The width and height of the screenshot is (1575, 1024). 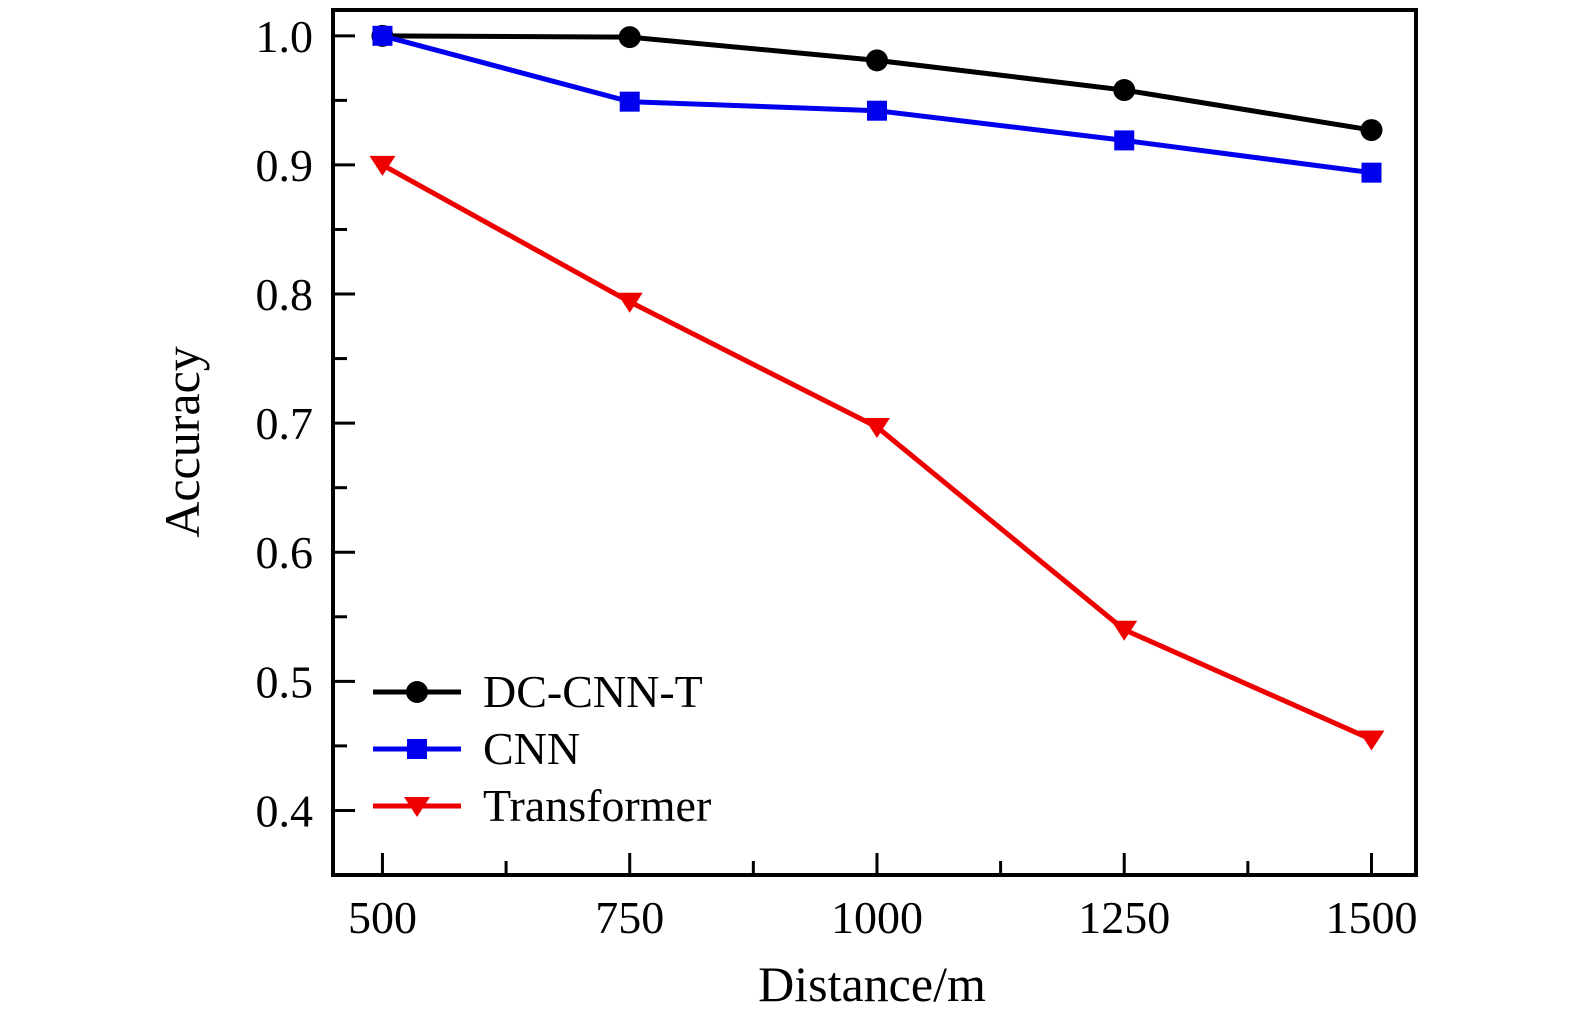 I want to click on legend-item: Transformer, so click(x=541, y=805).